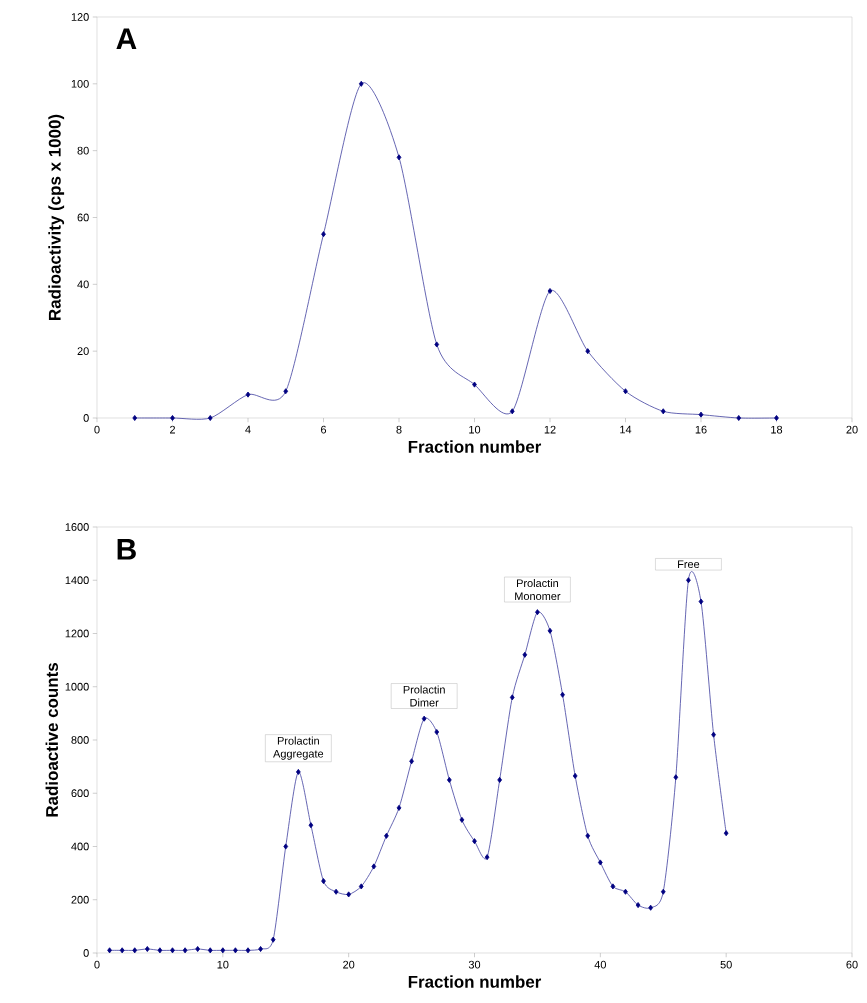 This screenshot has height=1003, width=867. Describe the element at coordinates (475, 981) in the screenshot. I see `x-axis-title: Fraction number` at that location.